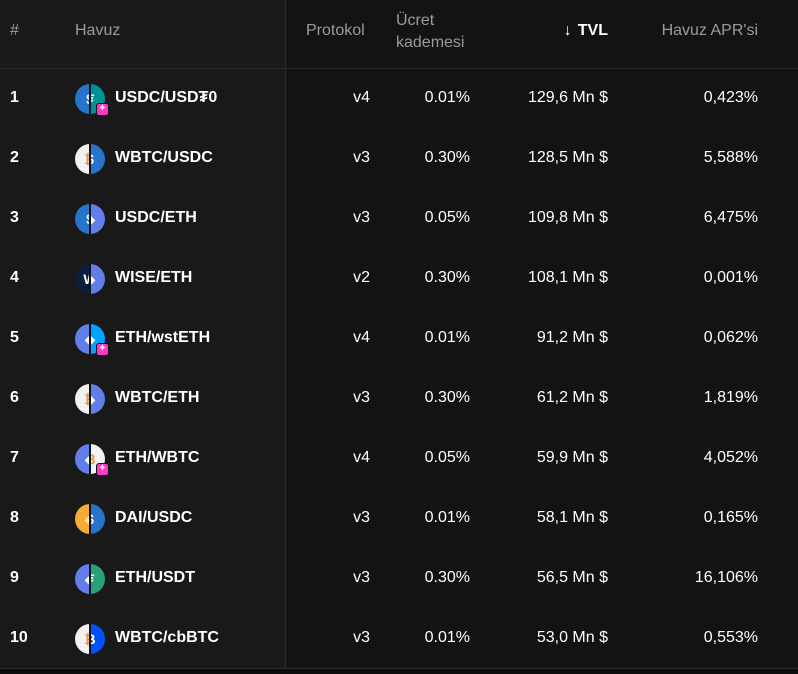 The image size is (798, 674). What do you see at coordinates (19, 637) in the screenshot?
I see `row-rank: 10` at bounding box center [19, 637].